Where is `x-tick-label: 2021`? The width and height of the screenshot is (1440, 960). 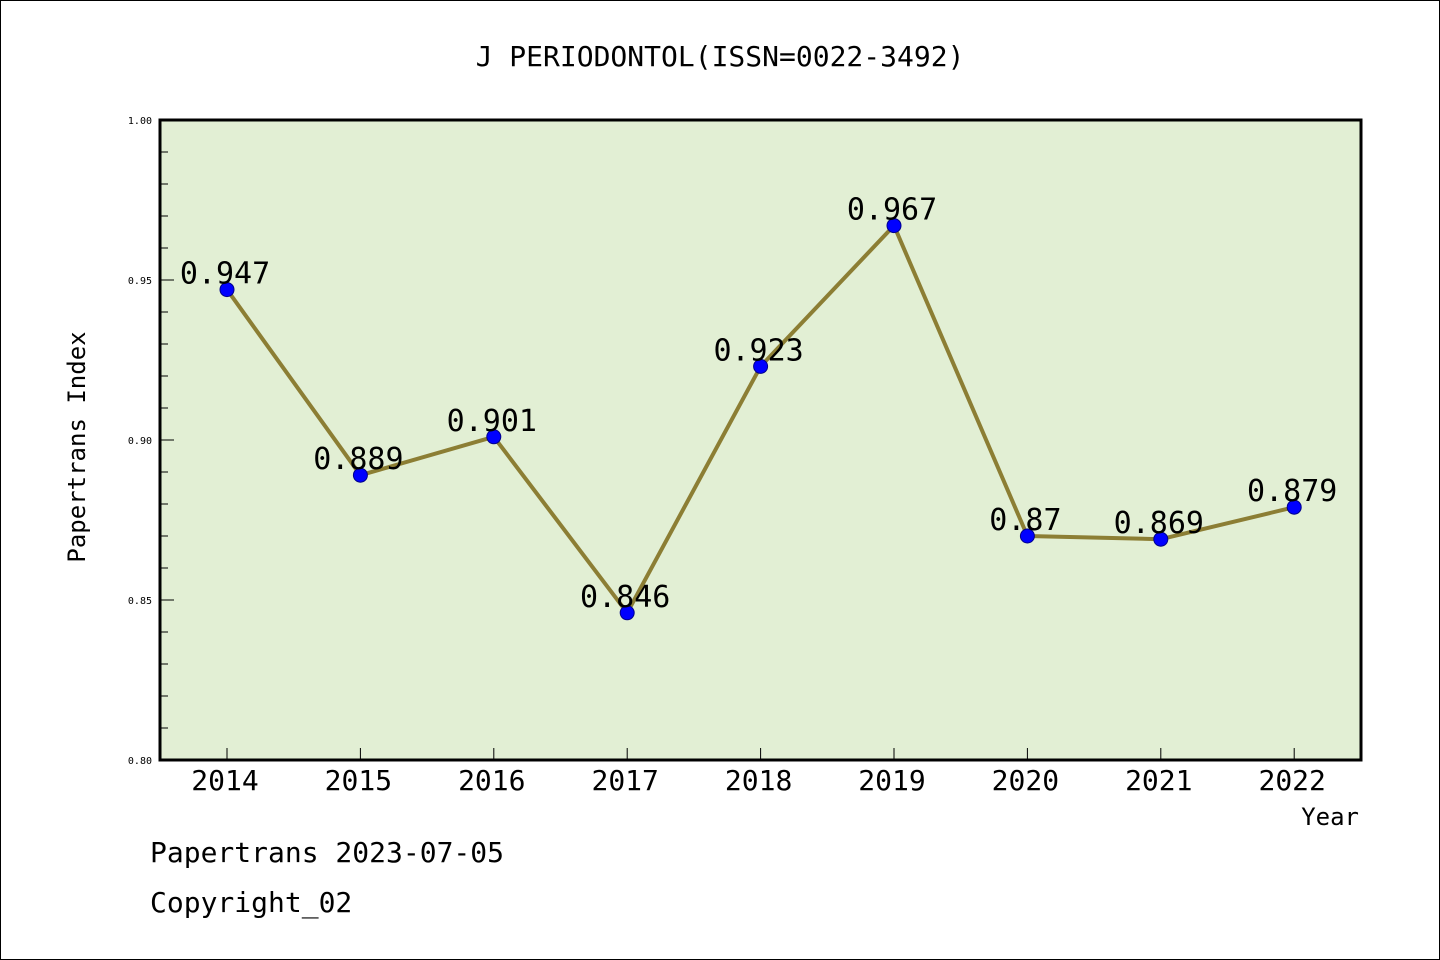 x-tick-label: 2021 is located at coordinates (1158, 780).